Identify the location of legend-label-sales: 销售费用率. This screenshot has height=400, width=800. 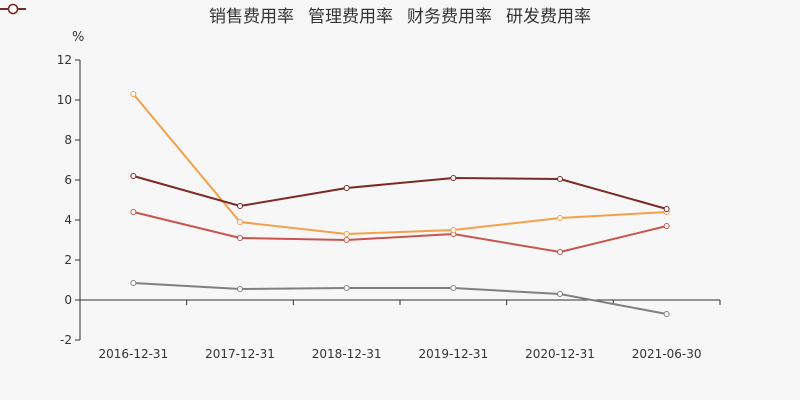
(251, 17).